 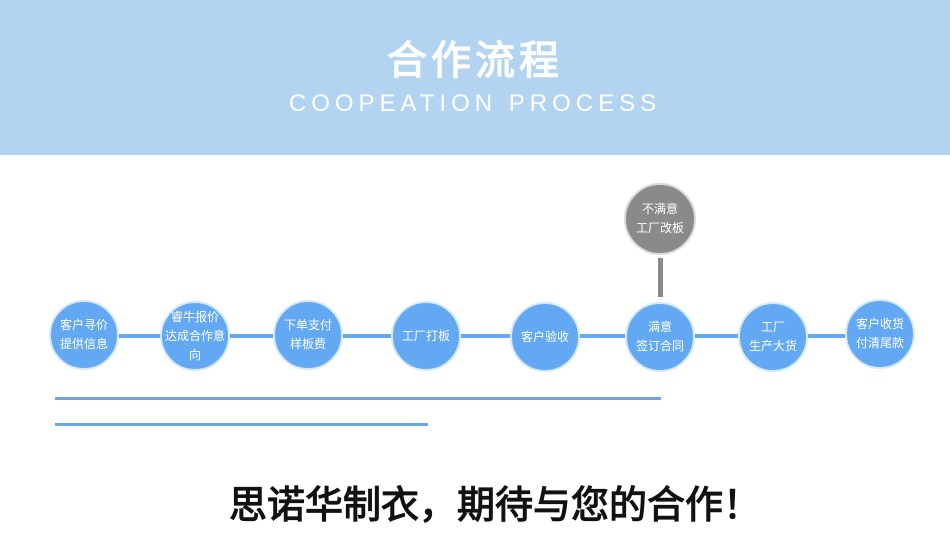 I want to click on branch-connector, so click(x=660, y=277).